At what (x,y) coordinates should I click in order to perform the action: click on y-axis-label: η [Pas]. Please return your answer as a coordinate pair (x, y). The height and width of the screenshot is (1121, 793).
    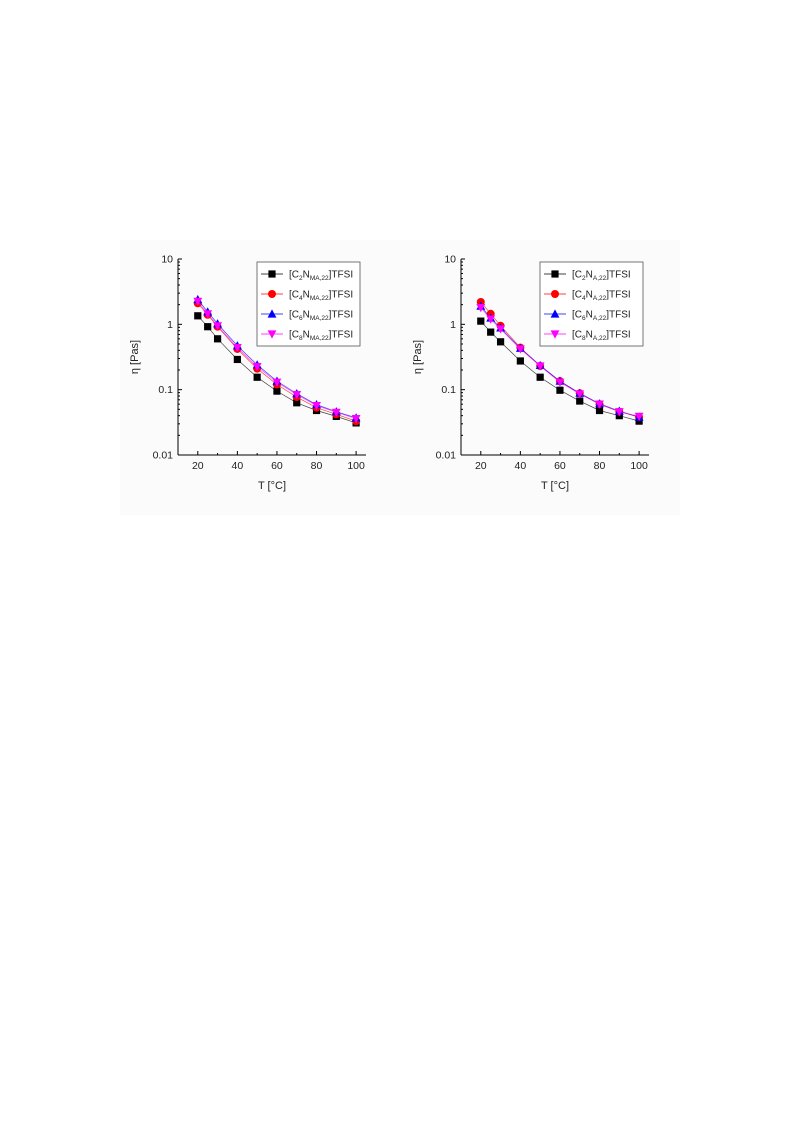
    Looking at the image, I should click on (418, 357).